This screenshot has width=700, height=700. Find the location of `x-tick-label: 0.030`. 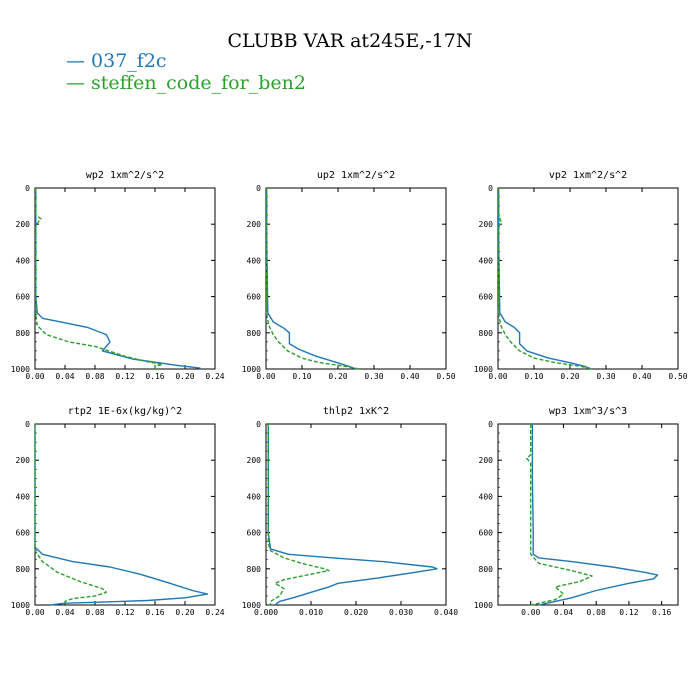

x-tick-label: 0.030 is located at coordinates (401, 612).